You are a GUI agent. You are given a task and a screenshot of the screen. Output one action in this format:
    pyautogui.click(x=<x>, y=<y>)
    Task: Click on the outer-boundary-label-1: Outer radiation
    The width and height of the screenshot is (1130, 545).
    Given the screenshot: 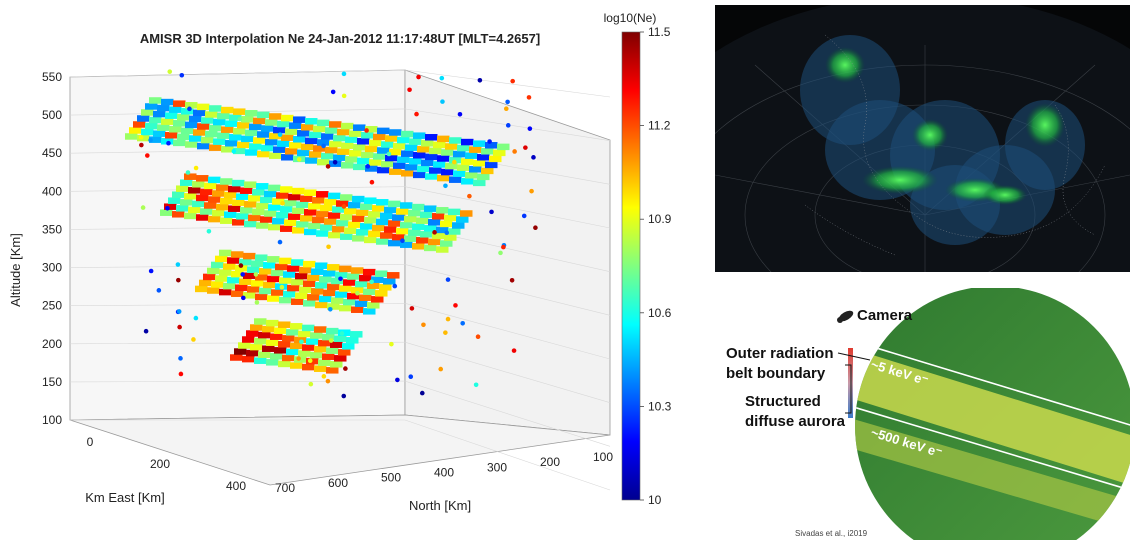 What is the action you would take?
    pyautogui.click(x=780, y=353)
    